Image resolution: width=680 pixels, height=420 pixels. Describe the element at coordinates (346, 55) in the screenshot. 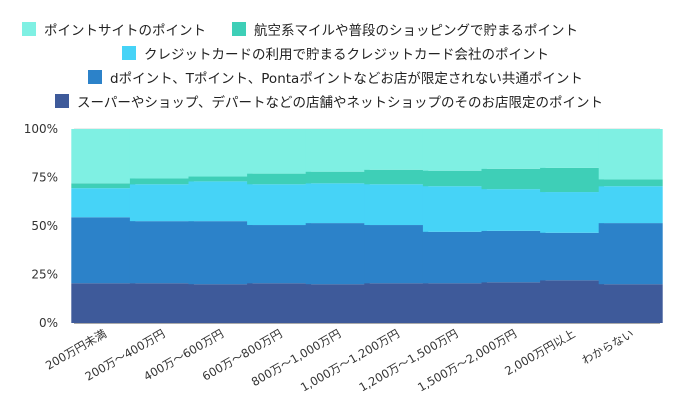

I see `legend-label: クレジットカードの利用で貯まるクレジットカード会社のポイント` at that location.